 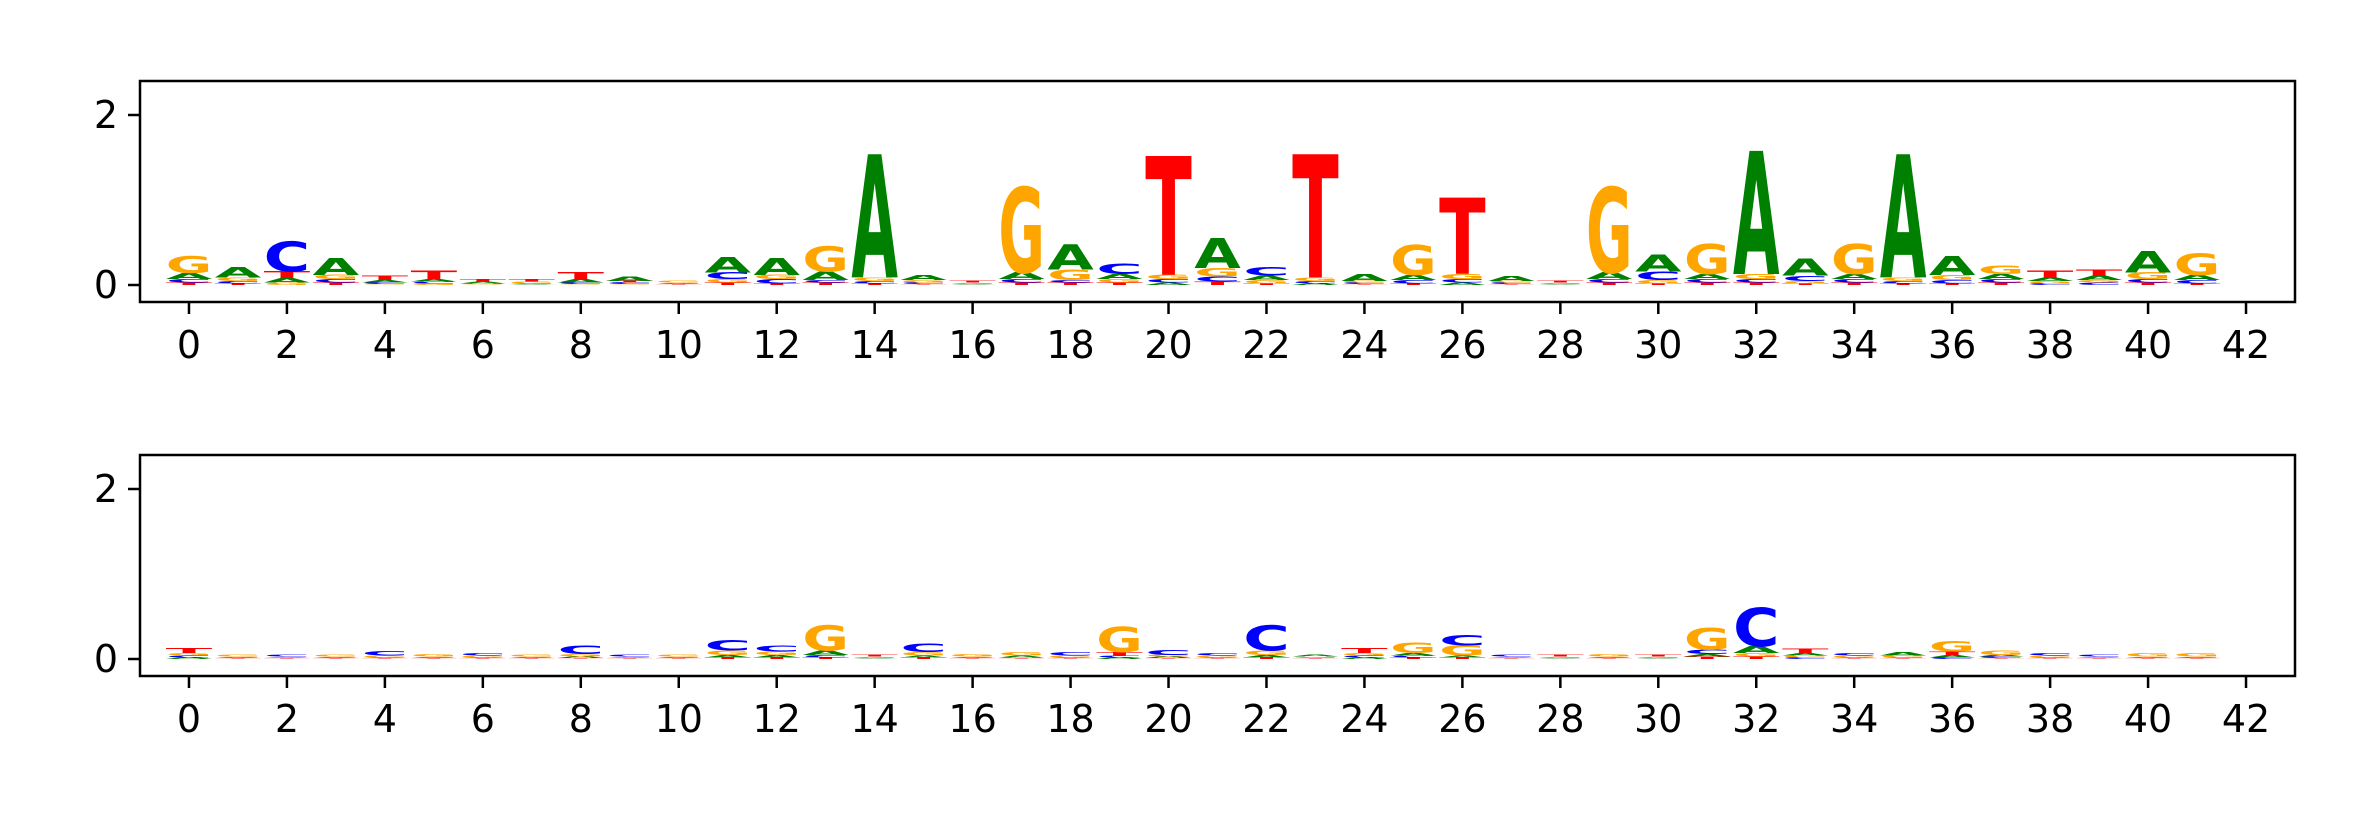 I want to click on x-tick-label: 12, so click(x=777, y=345).